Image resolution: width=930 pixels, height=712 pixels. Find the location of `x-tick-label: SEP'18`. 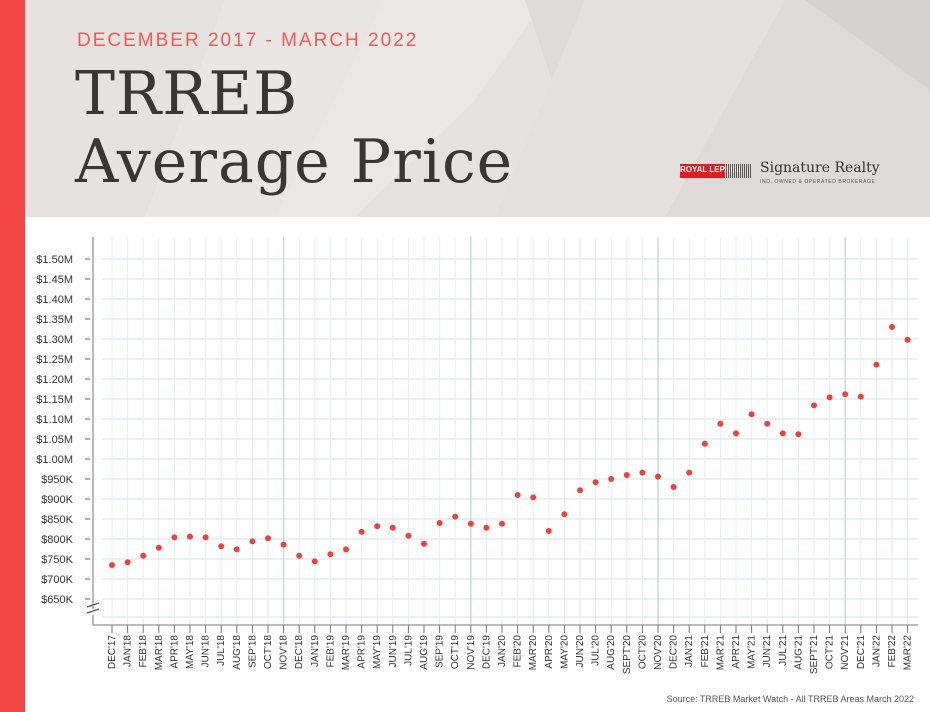

x-tick-label: SEP'18 is located at coordinates (252, 651).